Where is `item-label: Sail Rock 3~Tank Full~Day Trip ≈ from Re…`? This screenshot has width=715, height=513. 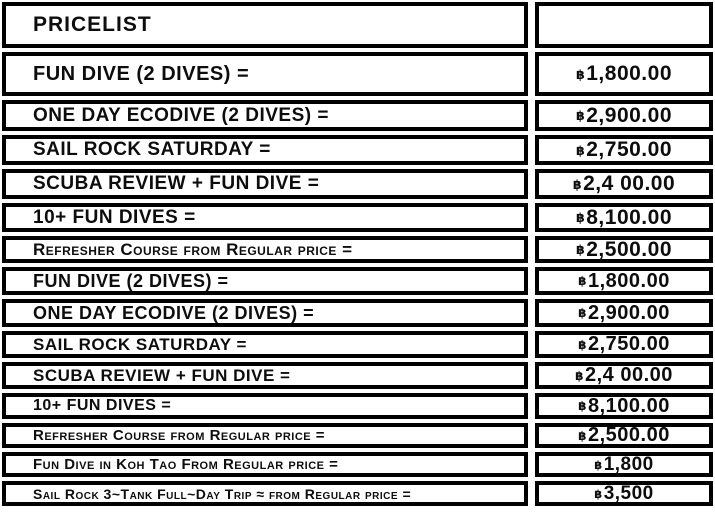
item-label: Sail Rock 3~Tank Full~Day Trip ≈ from Re… is located at coordinates (265, 493).